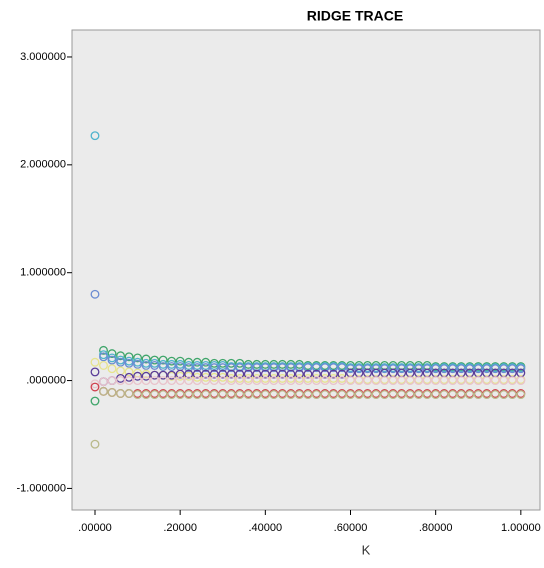 The height and width of the screenshot is (568, 544). I want to click on x-axis-label: K, so click(366, 549).